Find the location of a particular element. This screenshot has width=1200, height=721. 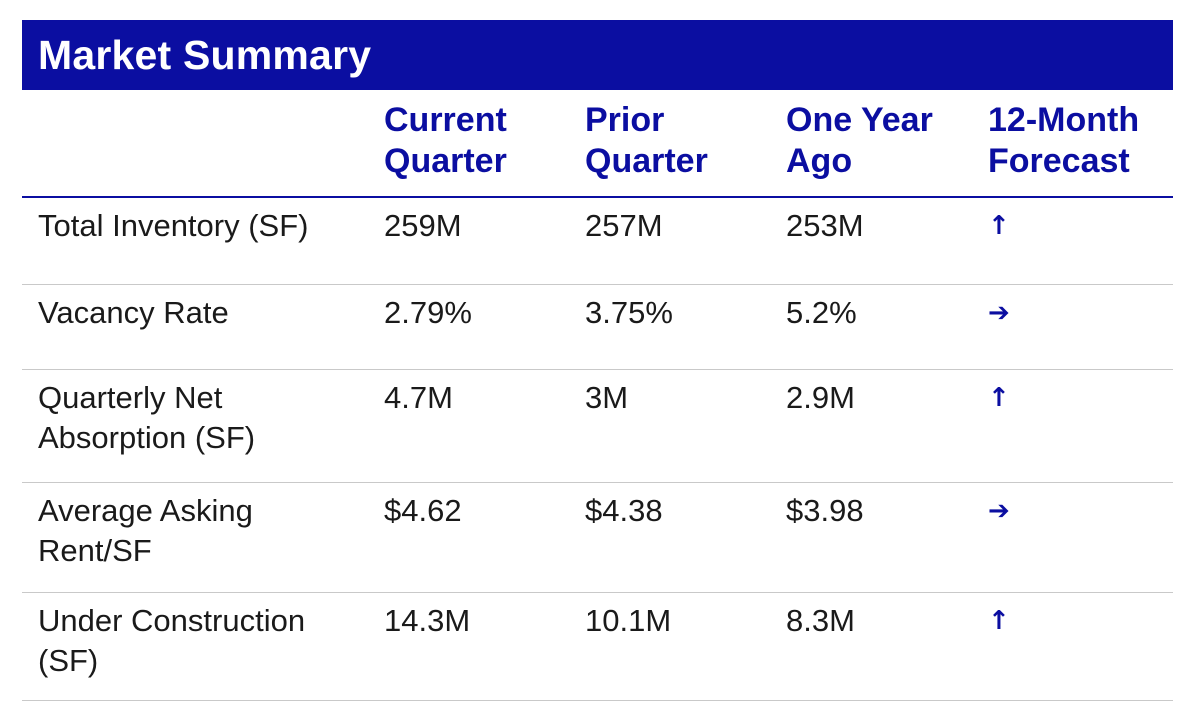

cell-one-year-ago: 2.9M is located at coordinates (820, 397).